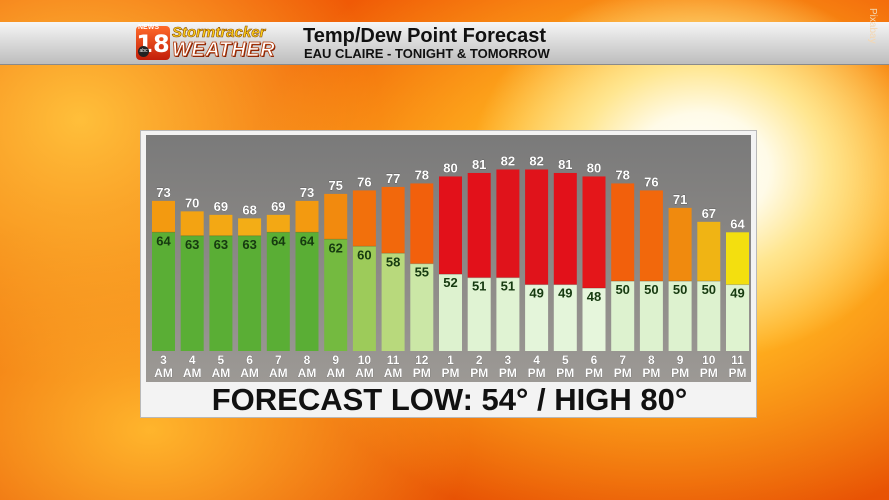  I want to click on temp-value-label: 81, so click(479, 164).